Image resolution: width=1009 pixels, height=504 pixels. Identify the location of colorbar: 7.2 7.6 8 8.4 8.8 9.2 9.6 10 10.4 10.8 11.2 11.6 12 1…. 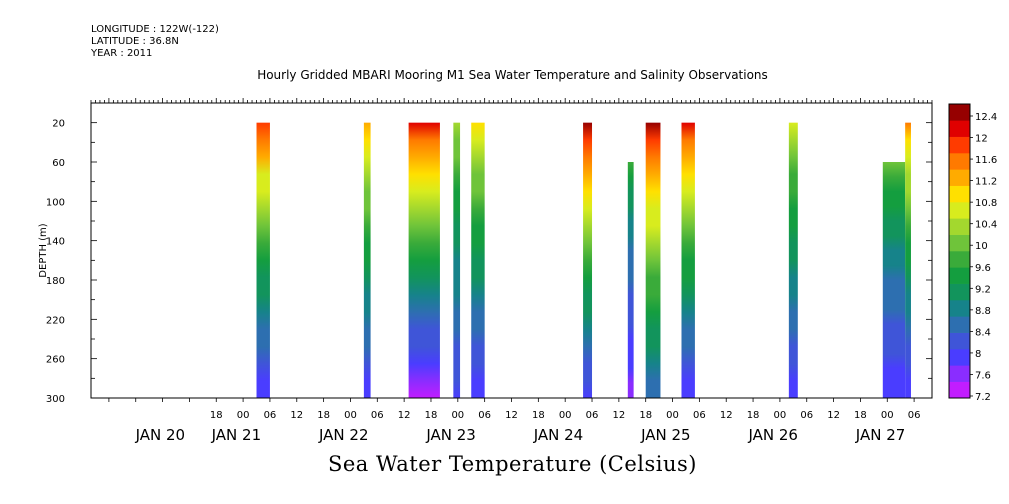
(972, 253).